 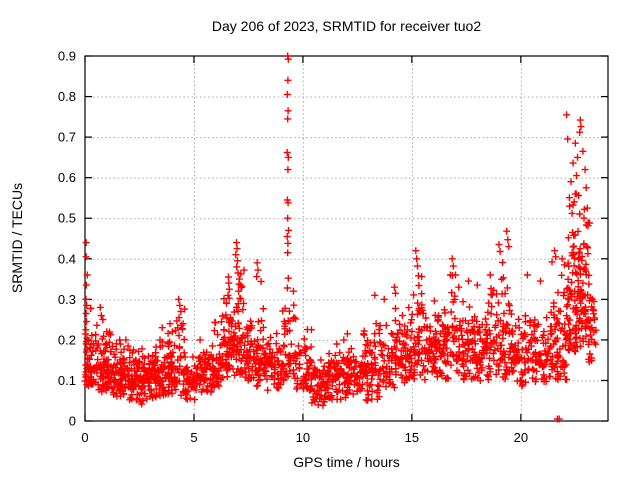 I want to click on y-tick-label: 0.6, so click(x=67, y=177).